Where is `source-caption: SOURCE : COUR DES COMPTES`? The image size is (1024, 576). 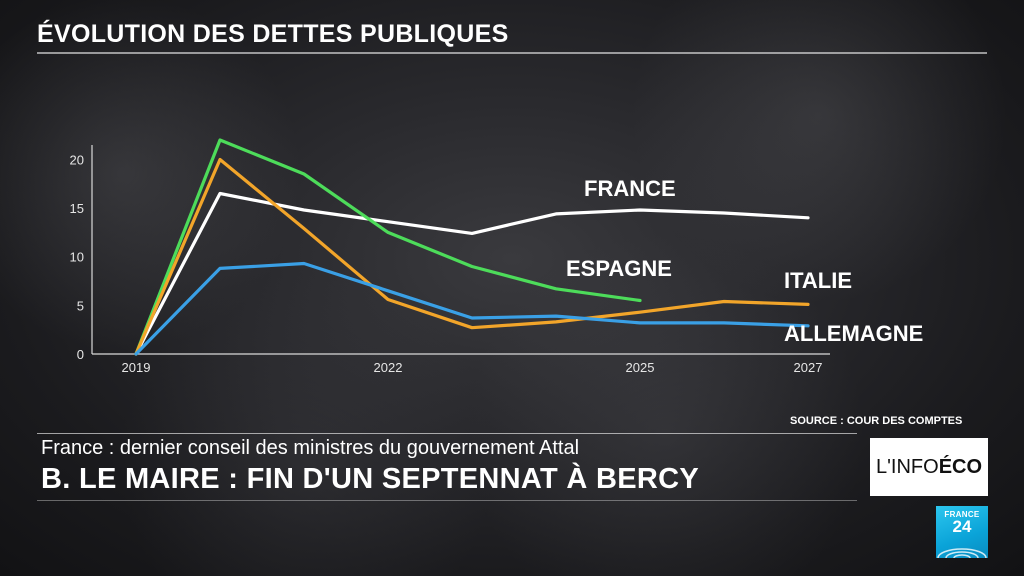 source-caption: SOURCE : COUR DES COMPTES is located at coordinates (876, 421).